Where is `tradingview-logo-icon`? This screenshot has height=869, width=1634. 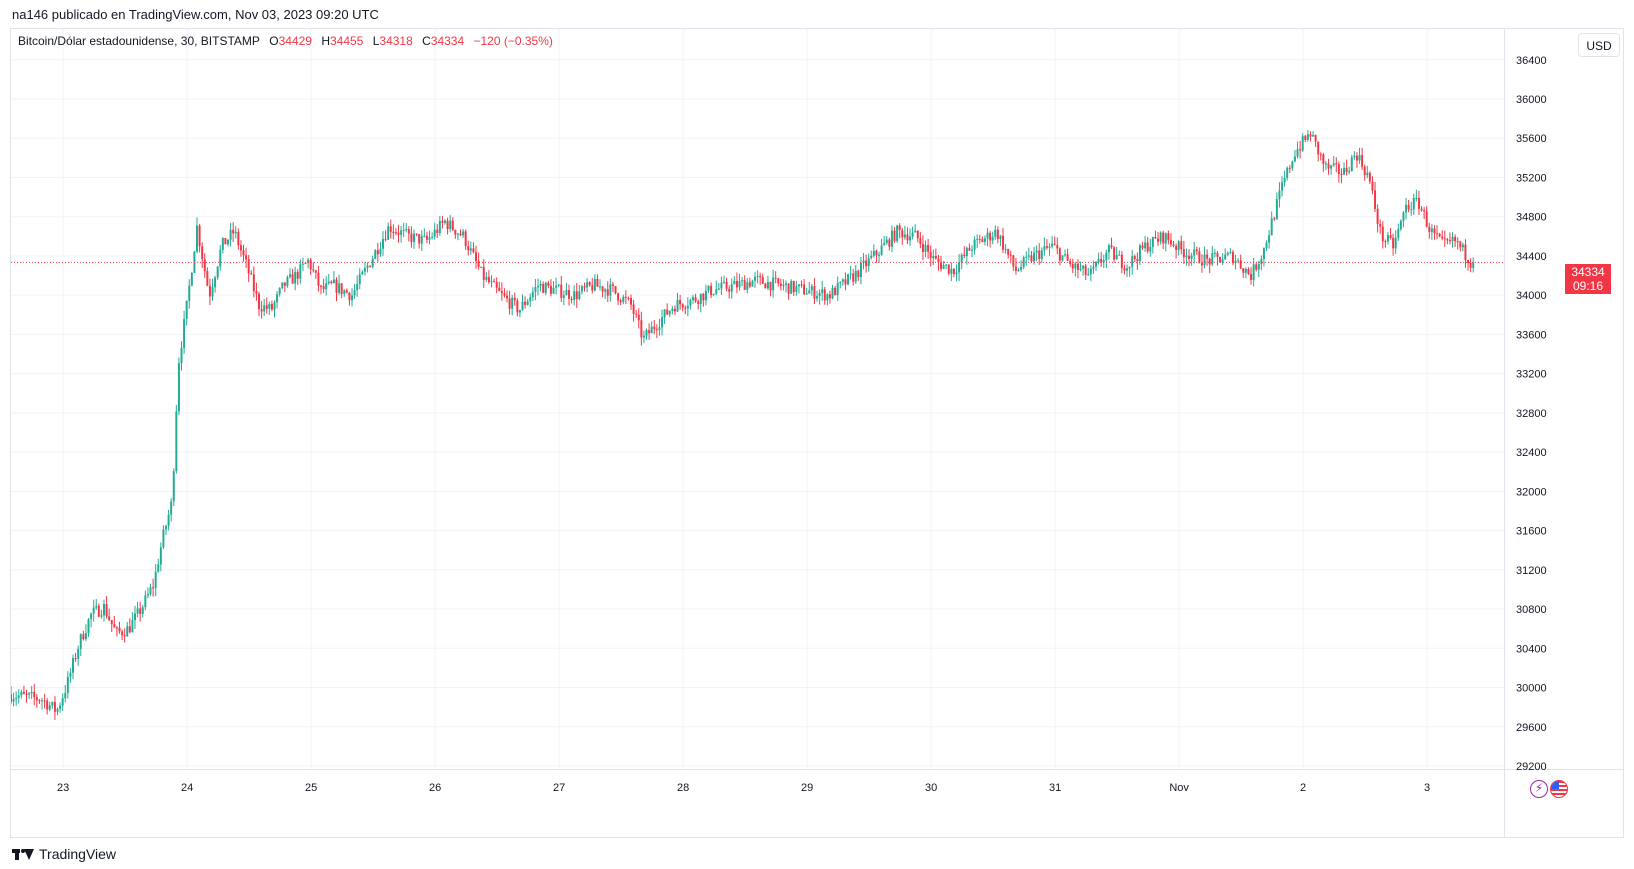 tradingview-logo-icon is located at coordinates (23, 854).